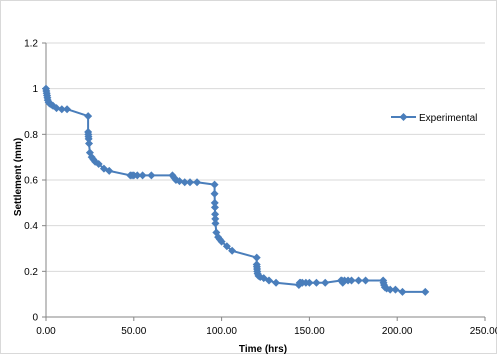 The width and height of the screenshot is (497, 355). What do you see at coordinates (483, 331) in the screenshot?
I see `x-tick-label: 250.00` at bounding box center [483, 331].